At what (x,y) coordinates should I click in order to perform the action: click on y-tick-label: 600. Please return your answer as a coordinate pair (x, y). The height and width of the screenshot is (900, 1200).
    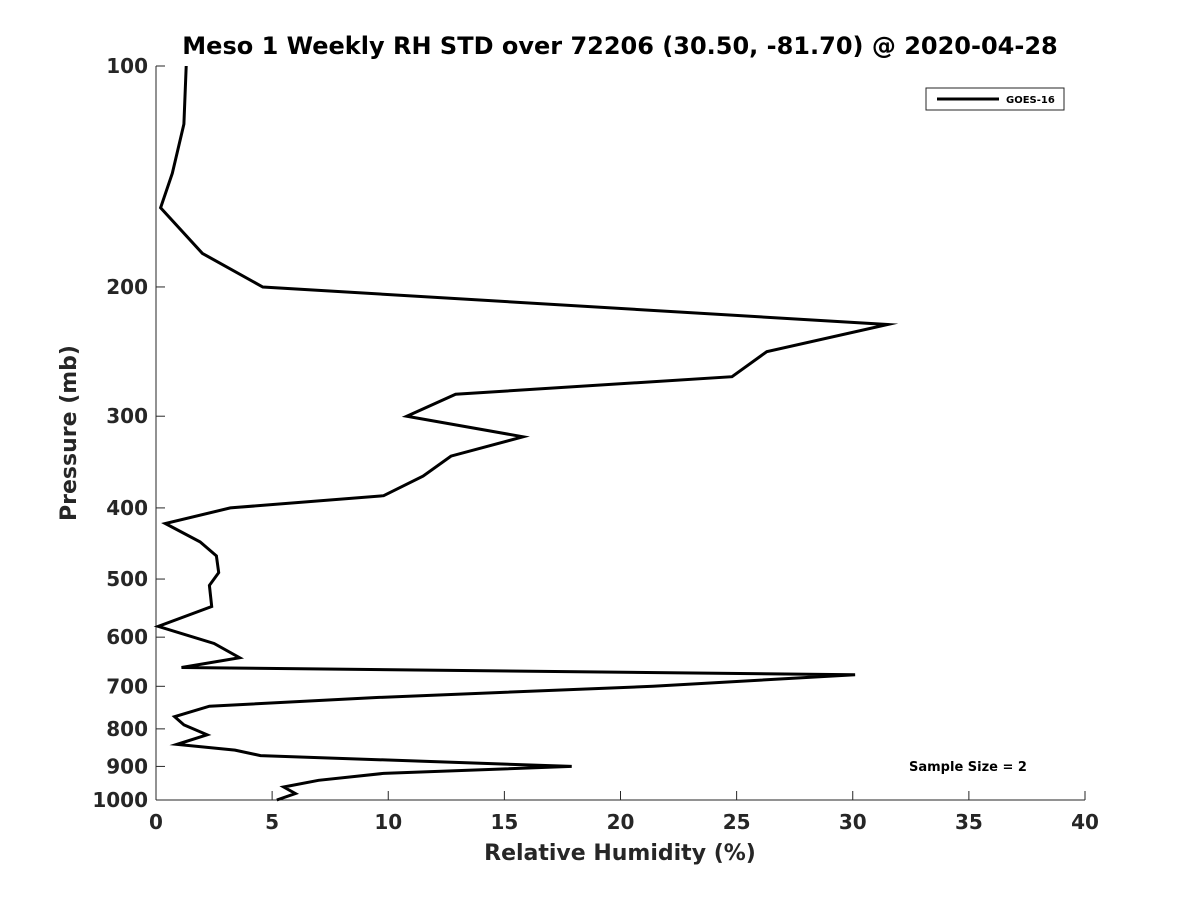
    Looking at the image, I should click on (127, 637).